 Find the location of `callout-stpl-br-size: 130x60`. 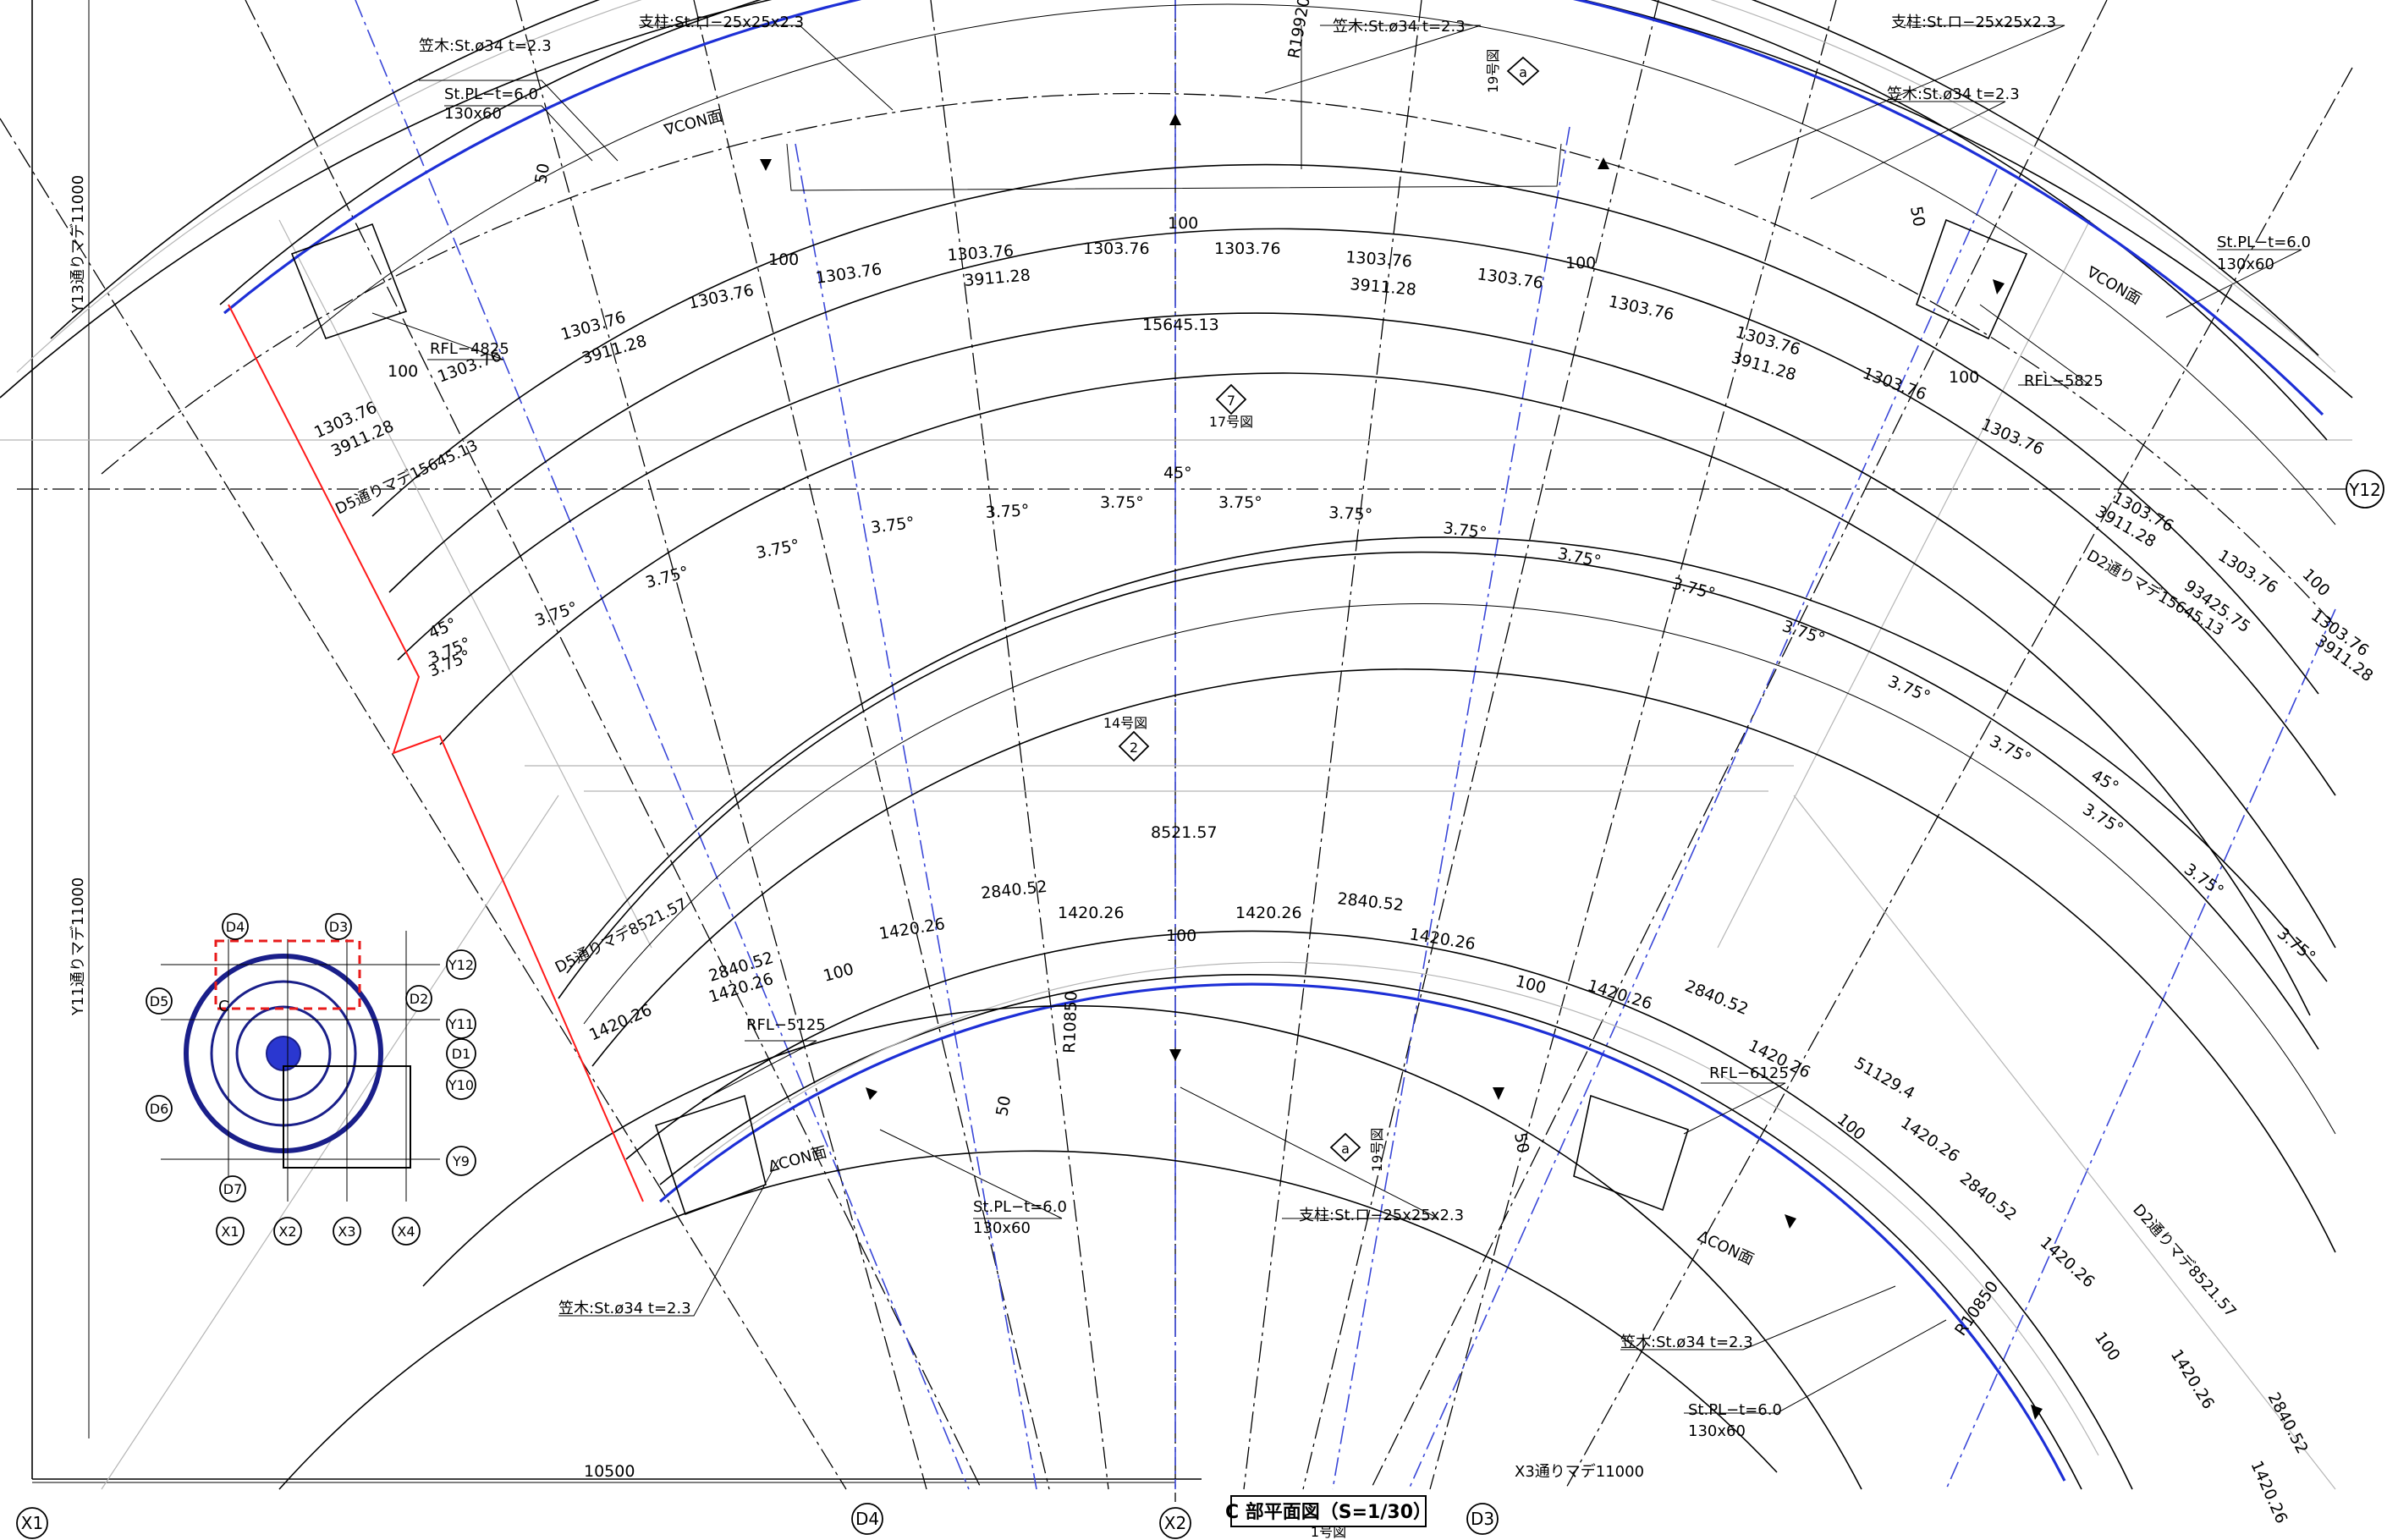

callout-stpl-br-size: 130x60 is located at coordinates (1717, 1431).